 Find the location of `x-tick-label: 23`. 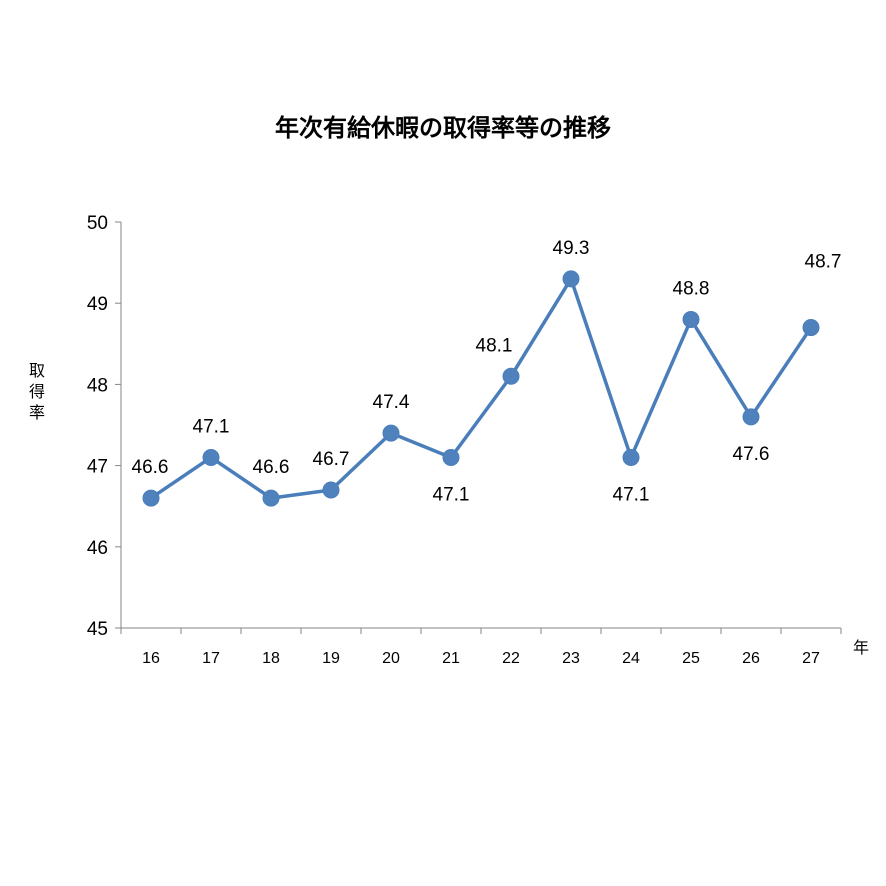

x-tick-label: 23 is located at coordinates (571, 658).